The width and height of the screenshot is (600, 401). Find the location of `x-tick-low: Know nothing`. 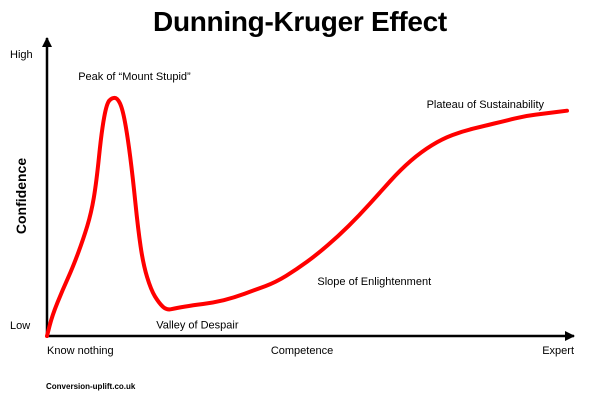

x-tick-low: Know nothing is located at coordinates (80, 351).